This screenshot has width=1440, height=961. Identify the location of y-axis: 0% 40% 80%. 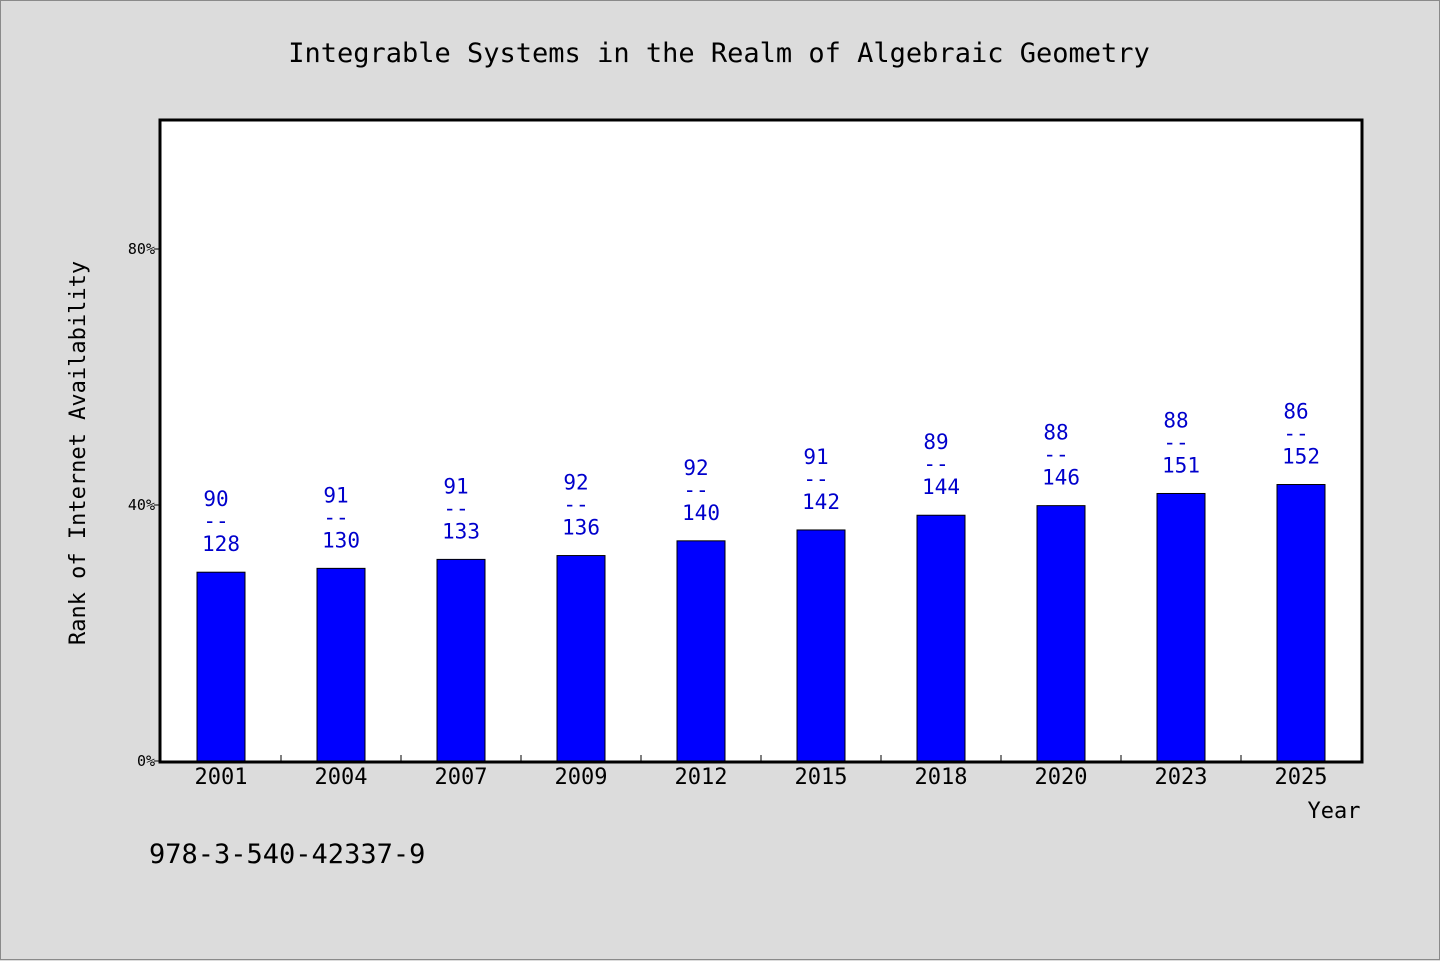
(144, 505).